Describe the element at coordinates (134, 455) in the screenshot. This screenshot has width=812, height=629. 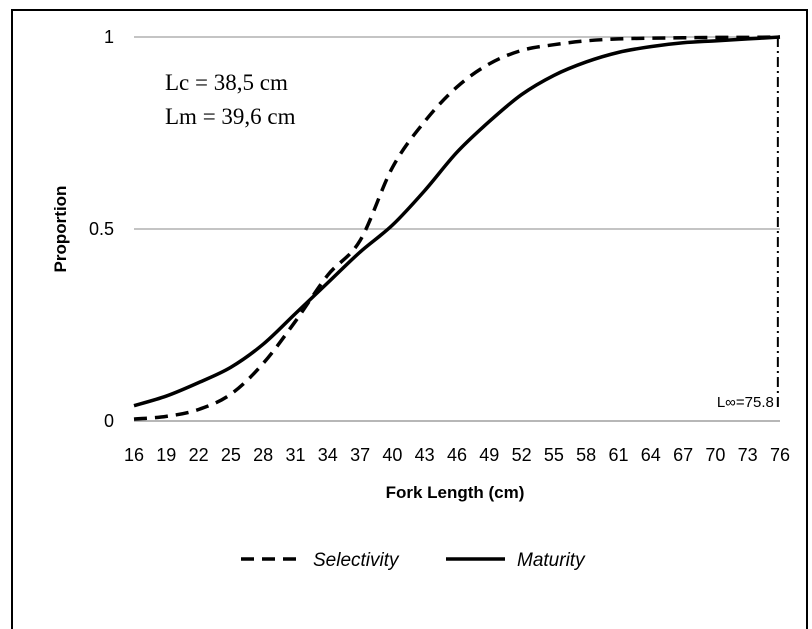
I see `x-tick-label: 16` at that location.